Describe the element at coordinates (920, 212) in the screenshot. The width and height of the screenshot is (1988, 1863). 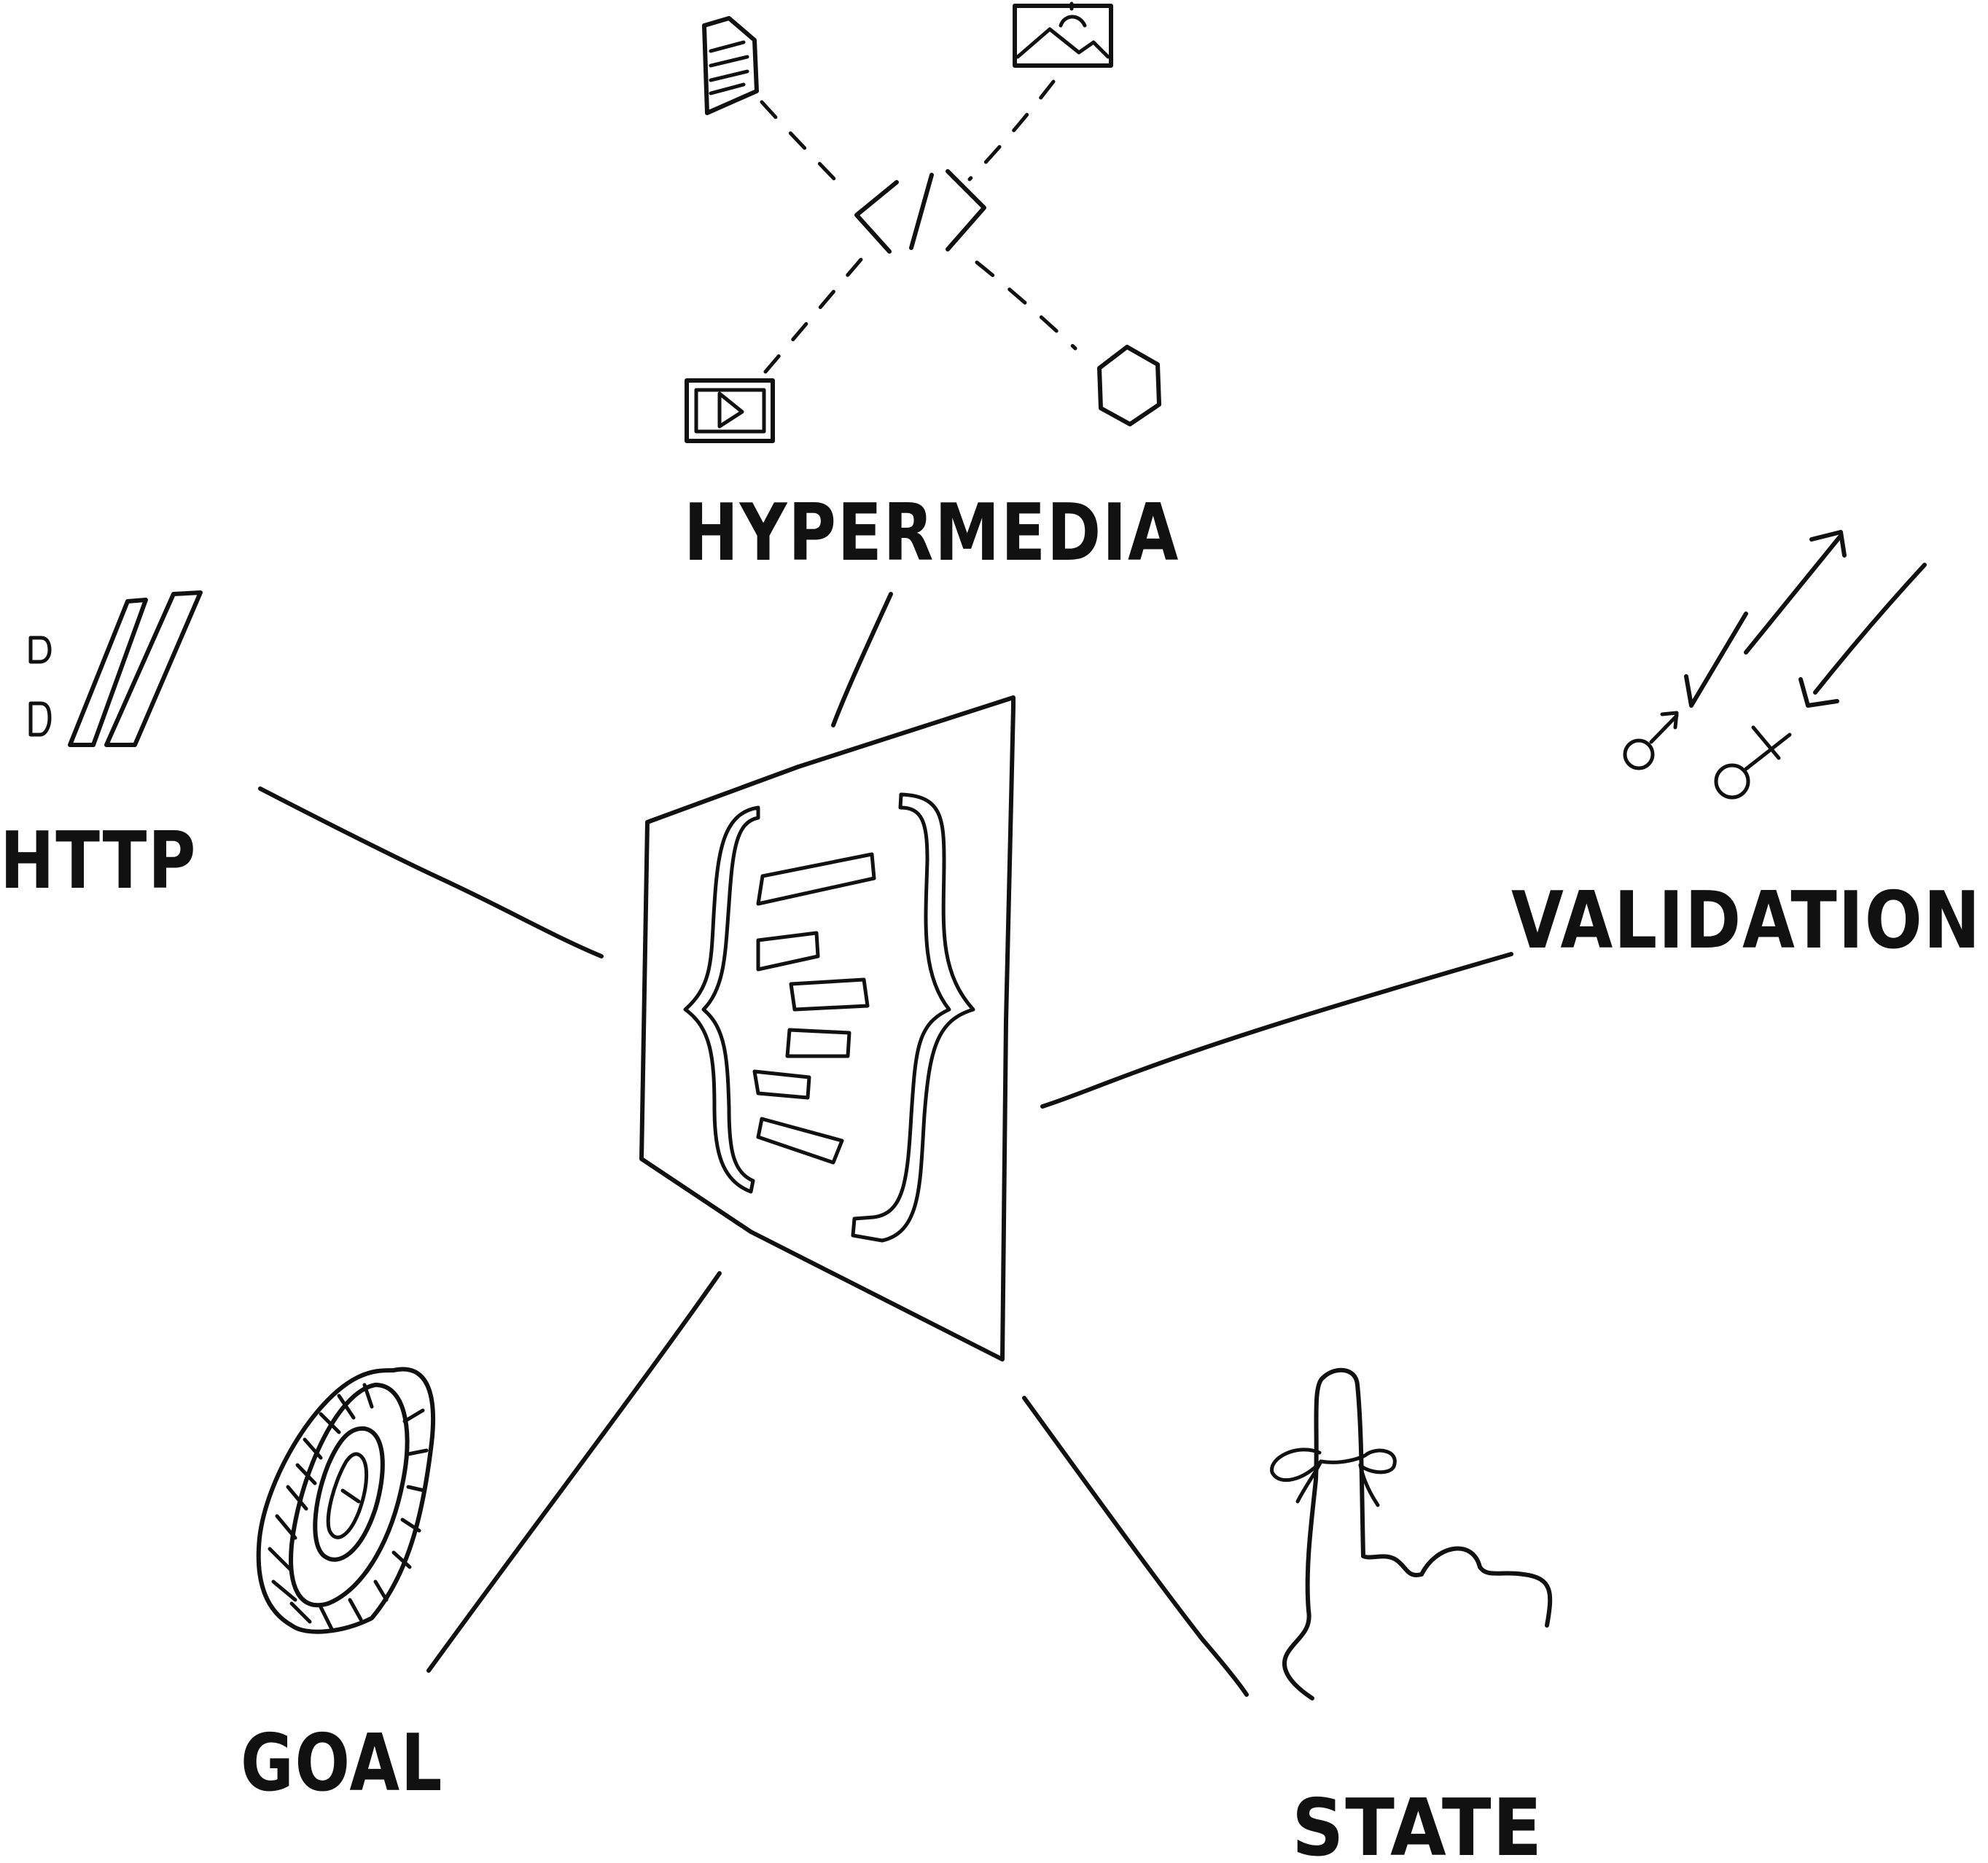
I see `code-tag-icon` at that location.